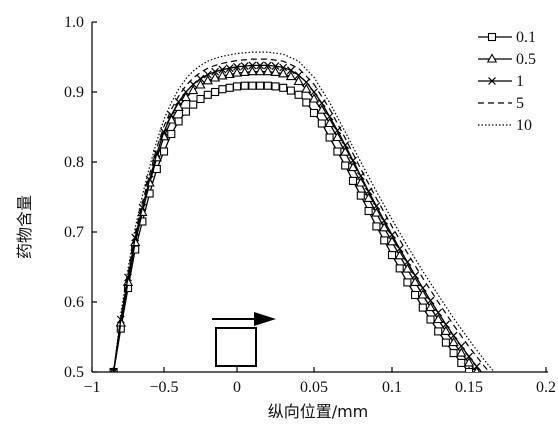 The height and width of the screenshot is (426, 558). Describe the element at coordinates (501, 103) in the screenshot. I see `legend-item: 5` at that location.